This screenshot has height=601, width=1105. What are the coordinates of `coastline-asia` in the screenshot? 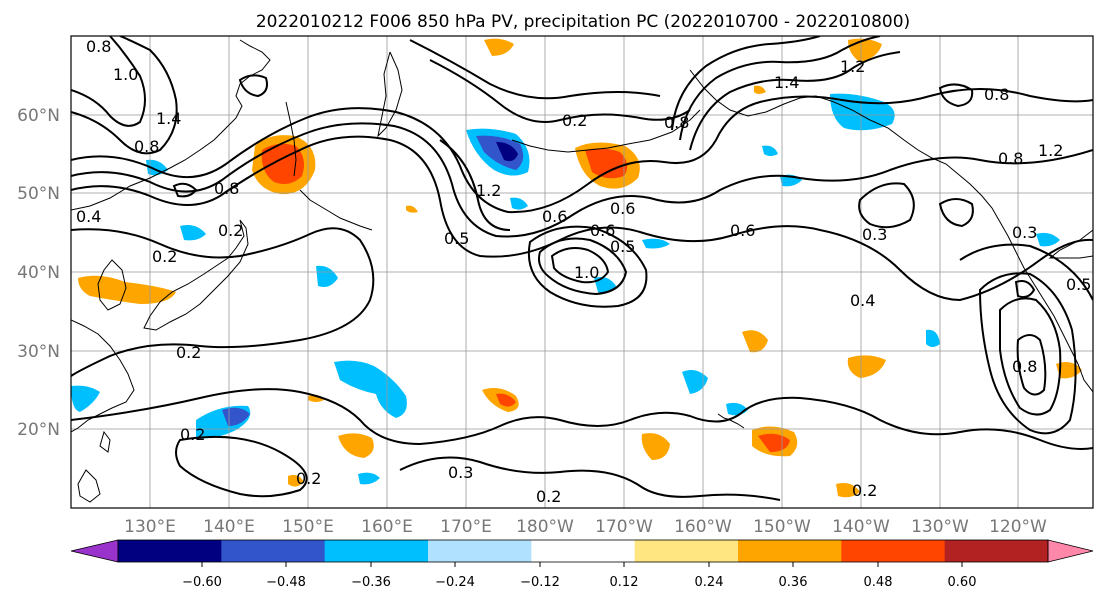 It's located at (171, 125).